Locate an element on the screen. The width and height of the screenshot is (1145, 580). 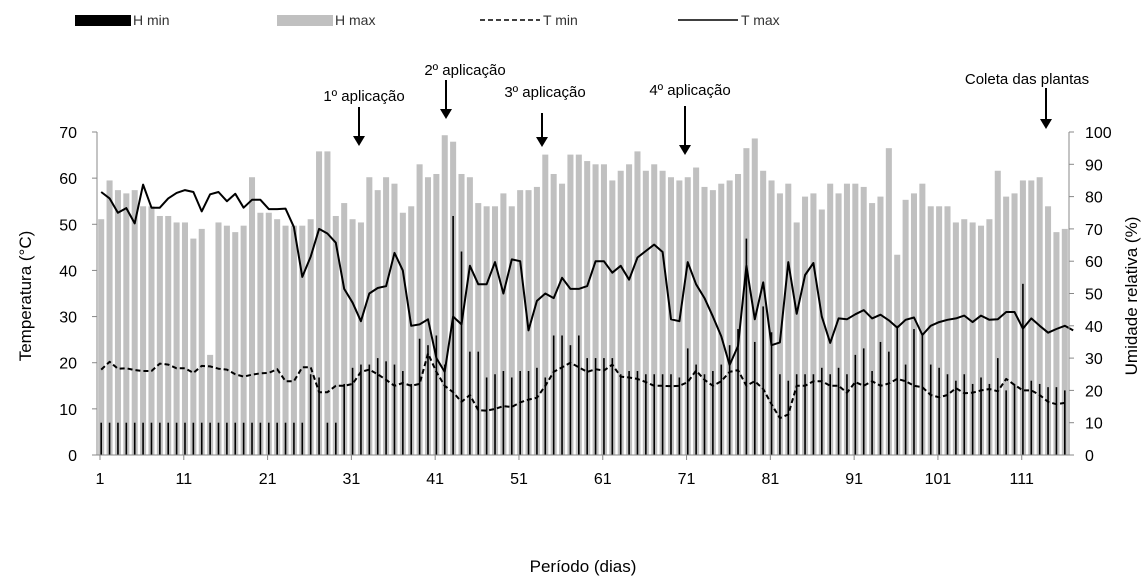
x-tick-label: 21 is located at coordinates (268, 479).